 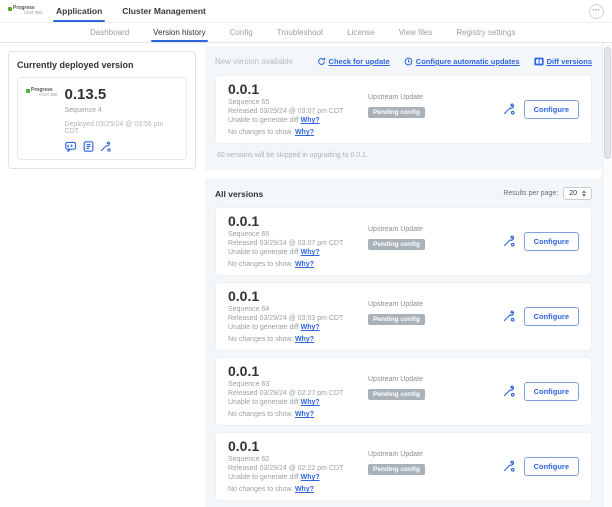 What do you see at coordinates (254, 61) in the screenshot?
I see `new-version-label: New version available` at bounding box center [254, 61].